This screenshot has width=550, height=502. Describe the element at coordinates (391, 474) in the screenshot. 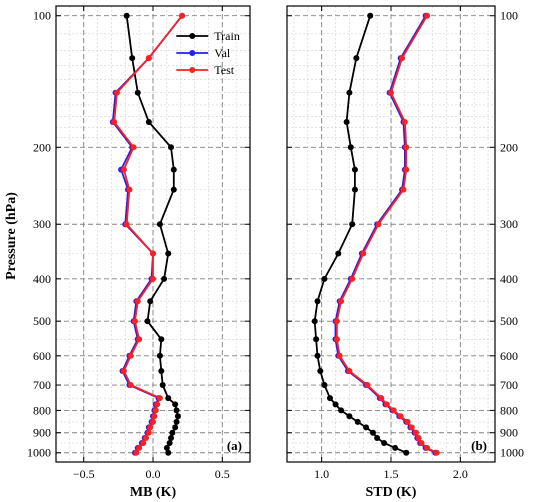

I see `x-tick-label: 1.5` at that location.